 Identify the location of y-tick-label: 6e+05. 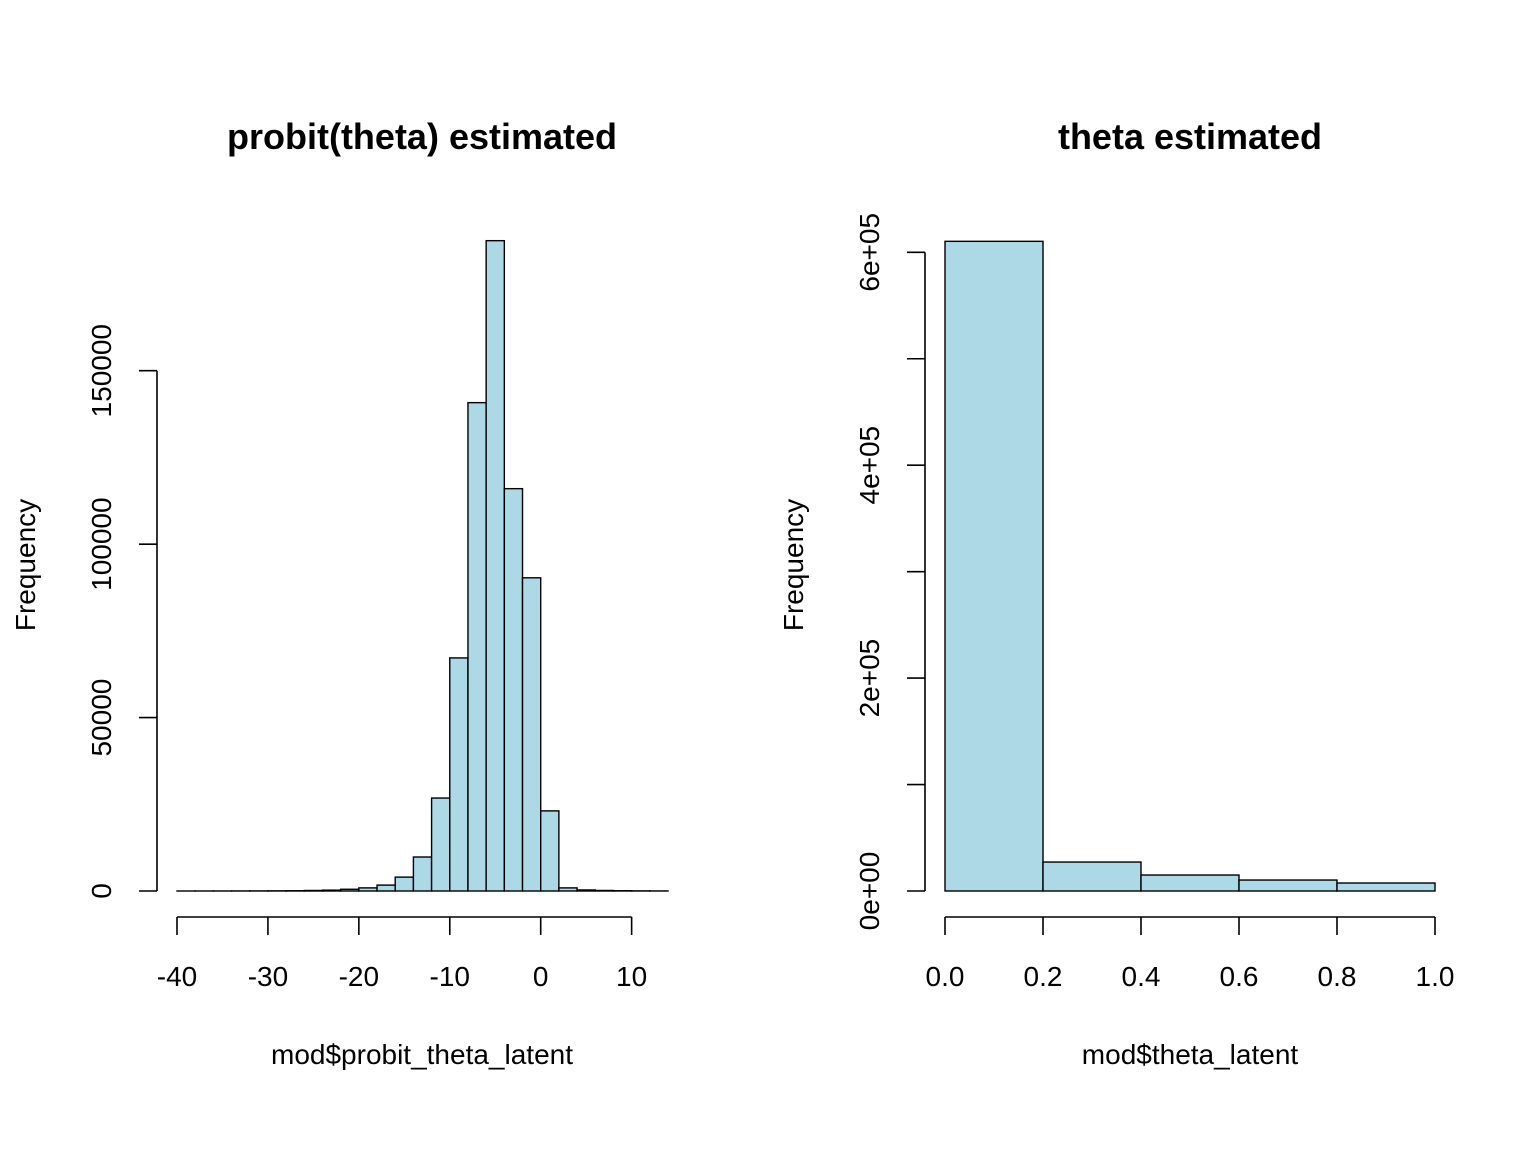
(869, 252).